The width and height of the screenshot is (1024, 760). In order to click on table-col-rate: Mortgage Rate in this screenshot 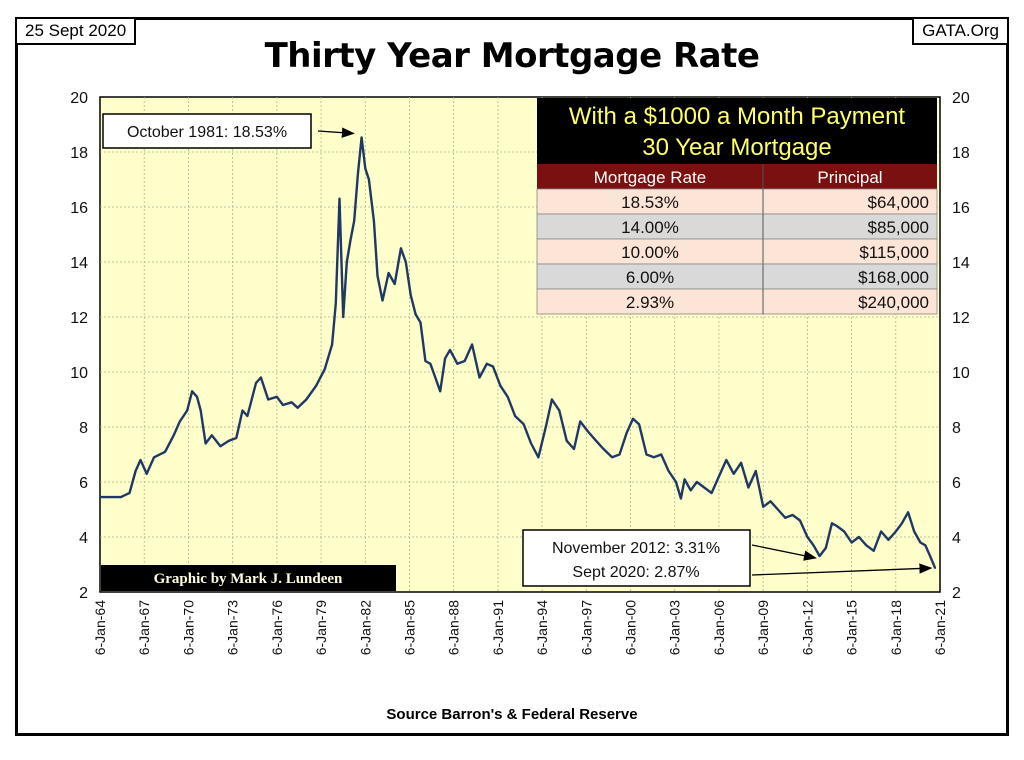, I will do `click(650, 177)`.